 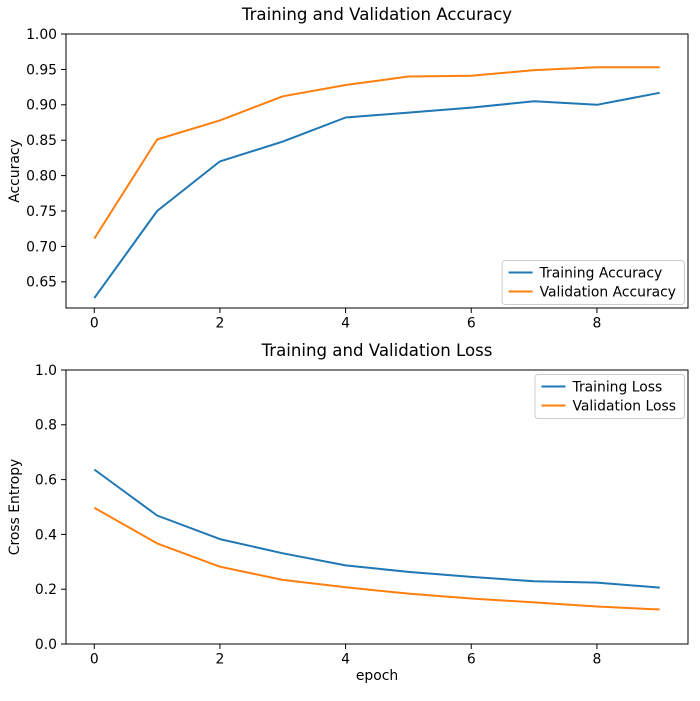 I want to click on y-tick-label: 0.8, so click(x=46, y=426).